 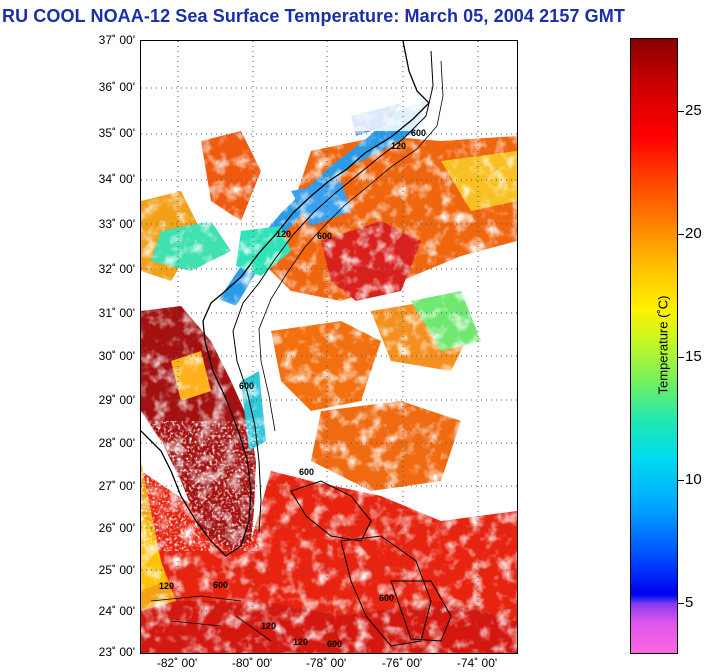 I want to click on lat-label-36: 36˚ 00', so click(x=116, y=87).